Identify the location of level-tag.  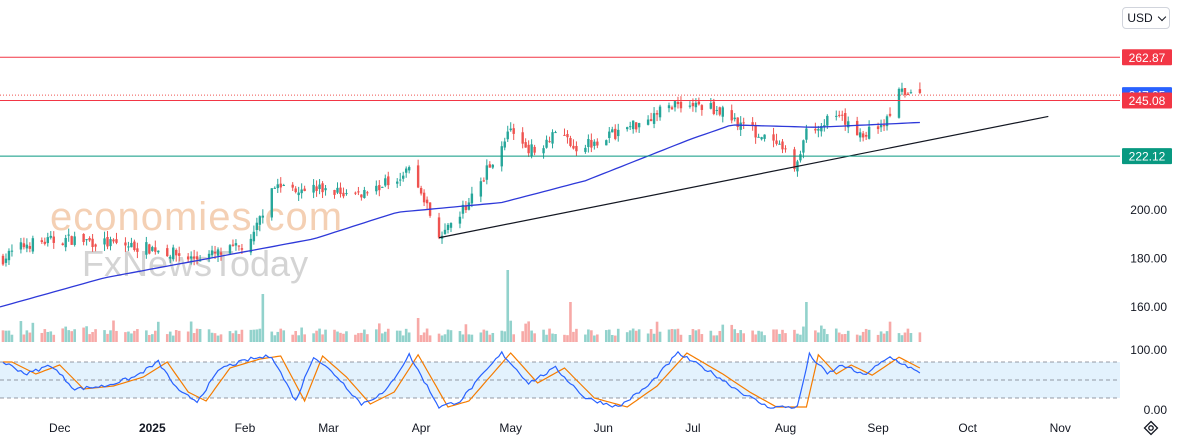
(1147, 100).